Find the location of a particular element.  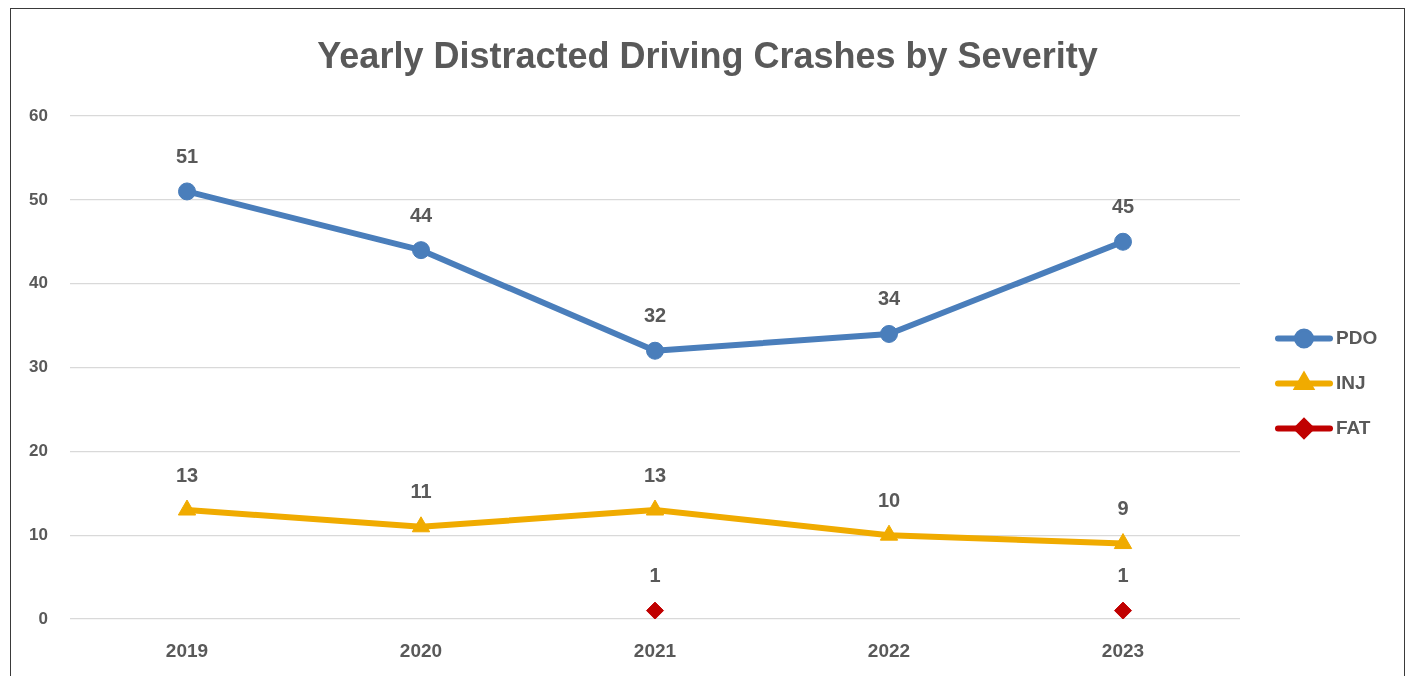

y-tick-label: 20 is located at coordinates (38, 451).